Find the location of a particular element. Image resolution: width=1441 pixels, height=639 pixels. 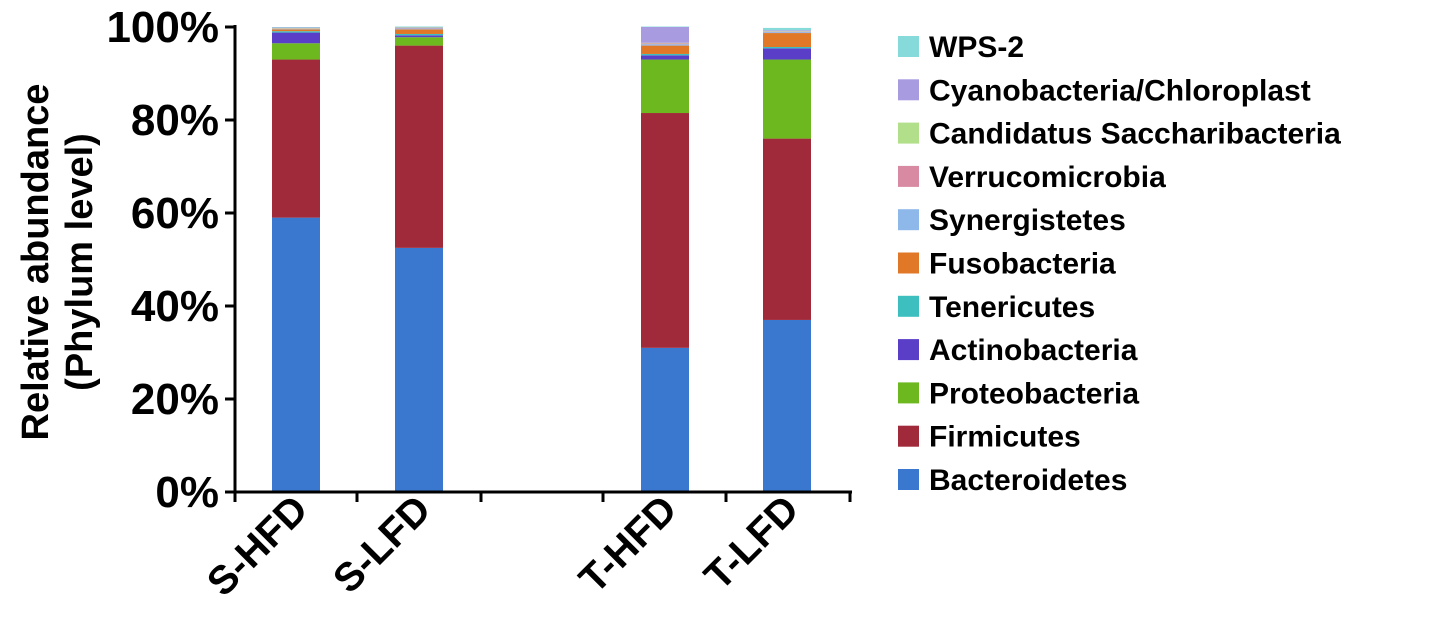

legend-label: WPS-2 is located at coordinates (976, 47).